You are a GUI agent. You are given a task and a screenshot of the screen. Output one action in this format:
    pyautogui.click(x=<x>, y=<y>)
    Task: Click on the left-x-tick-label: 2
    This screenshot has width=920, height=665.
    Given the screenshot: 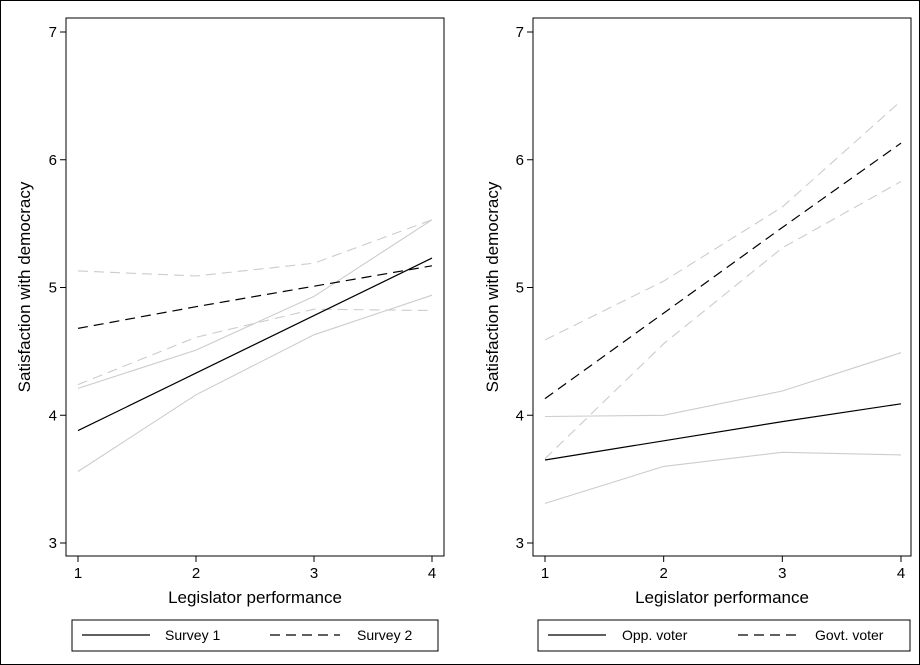 What is the action you would take?
    pyautogui.click(x=196, y=573)
    